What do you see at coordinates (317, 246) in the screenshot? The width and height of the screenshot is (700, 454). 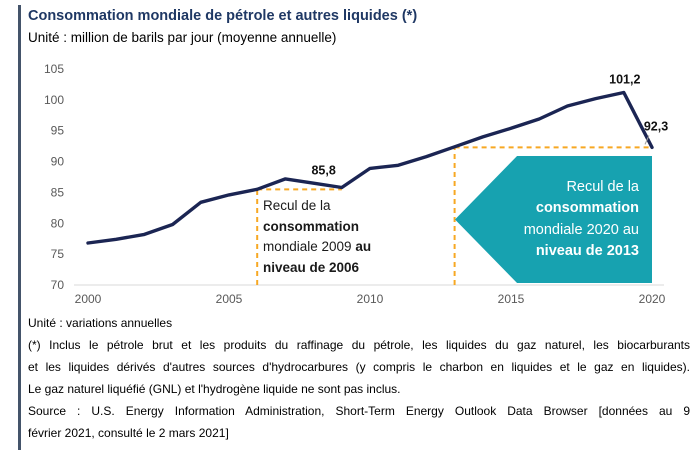 I see `annotation-2009-line3: mondiale 2009 au` at bounding box center [317, 246].